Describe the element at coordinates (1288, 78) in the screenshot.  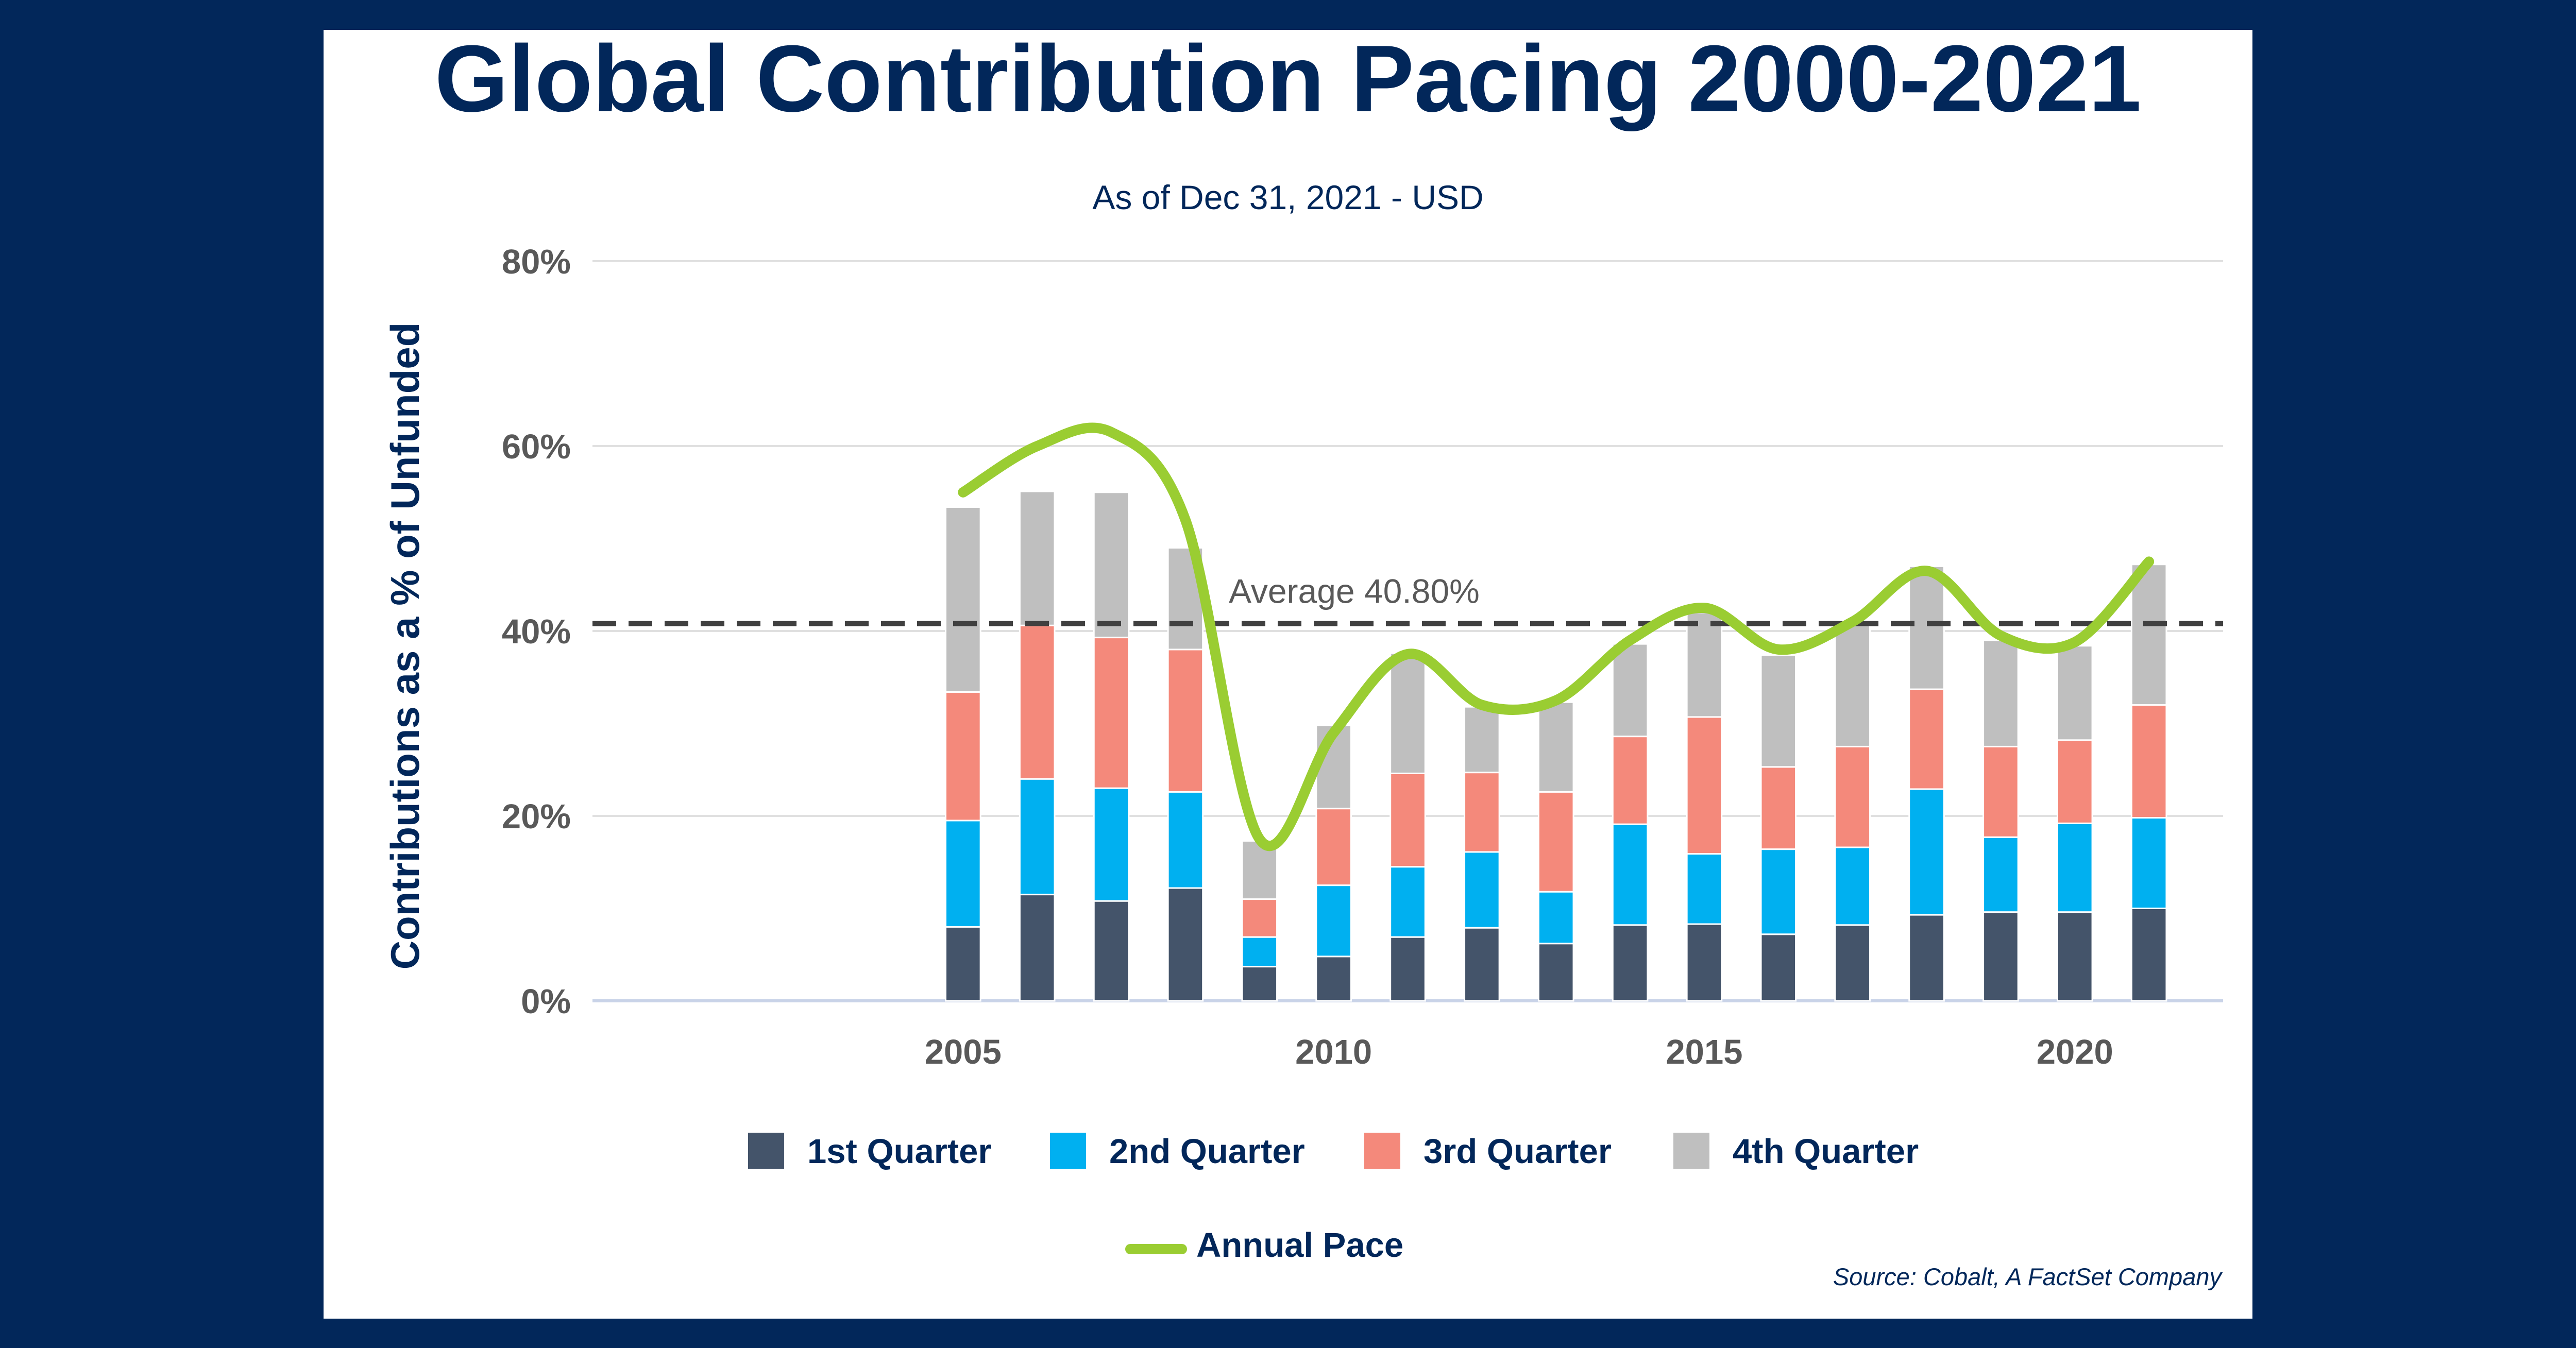
I see `chart-title: Global Contribution Pacing 2000-2021` at that location.